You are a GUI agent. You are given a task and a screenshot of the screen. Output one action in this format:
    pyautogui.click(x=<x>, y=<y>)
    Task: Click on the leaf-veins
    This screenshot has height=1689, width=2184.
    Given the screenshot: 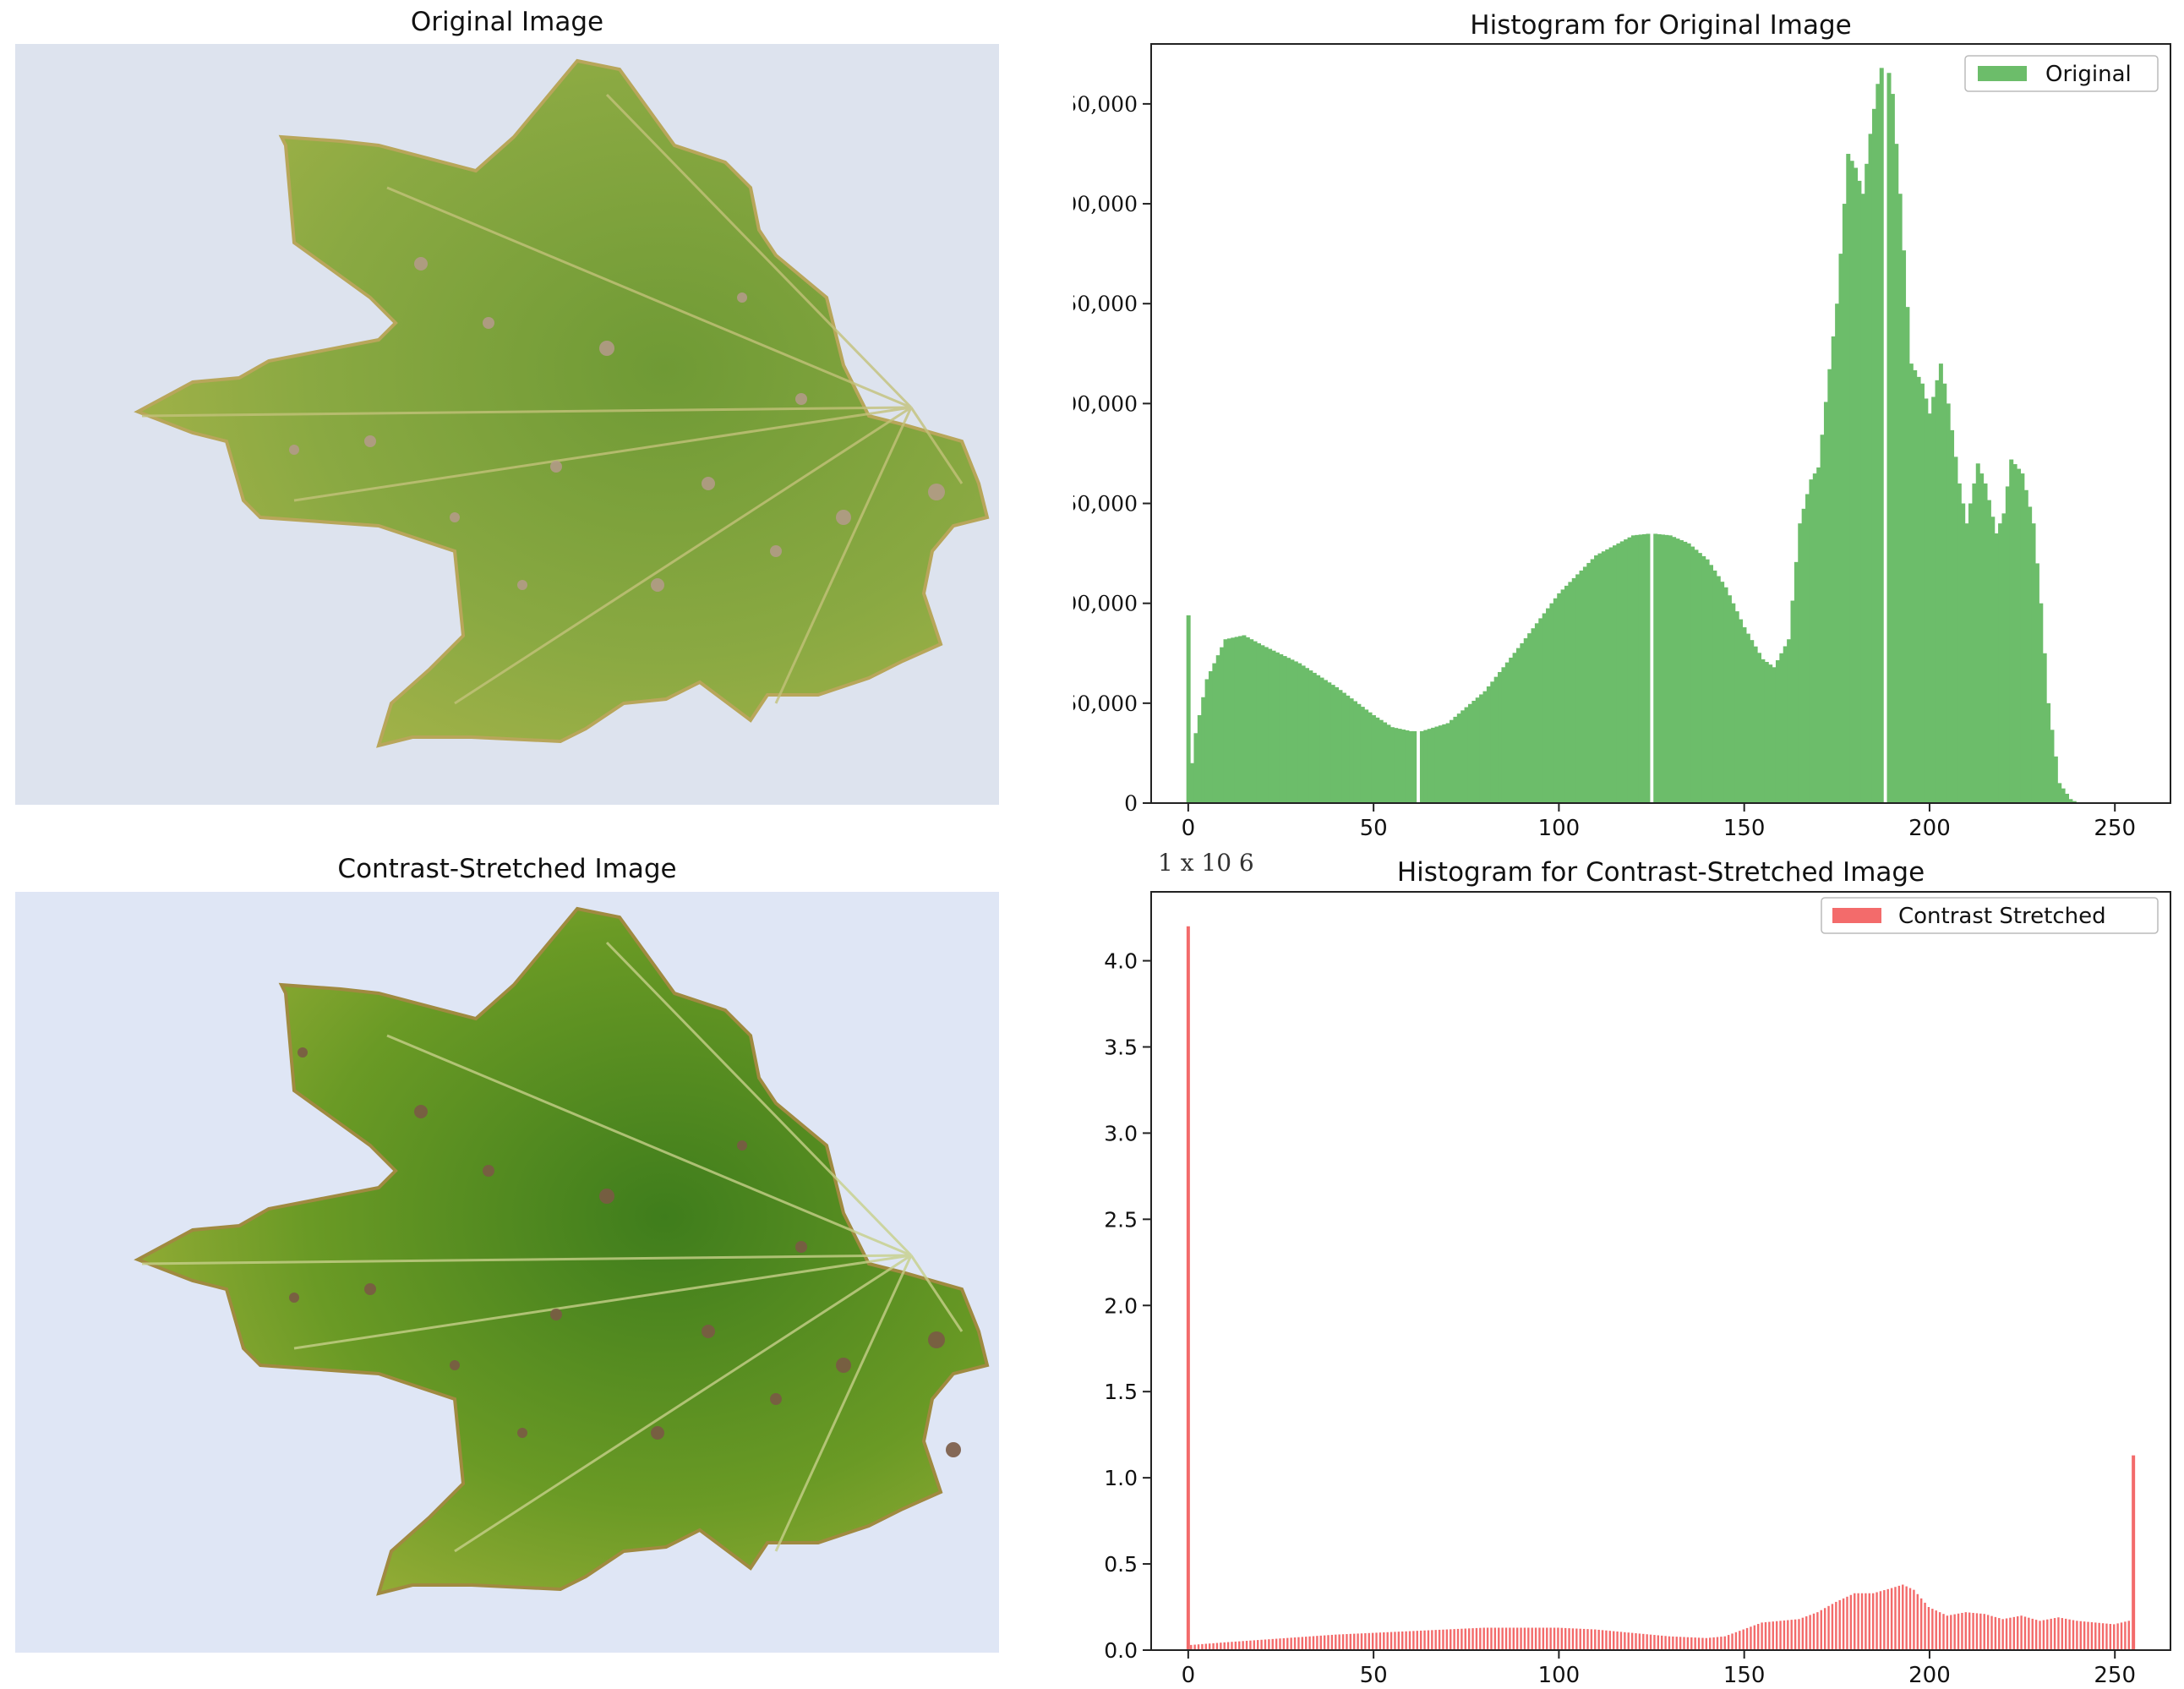 What is the action you would take?
    pyautogui.click(x=552, y=1247)
    